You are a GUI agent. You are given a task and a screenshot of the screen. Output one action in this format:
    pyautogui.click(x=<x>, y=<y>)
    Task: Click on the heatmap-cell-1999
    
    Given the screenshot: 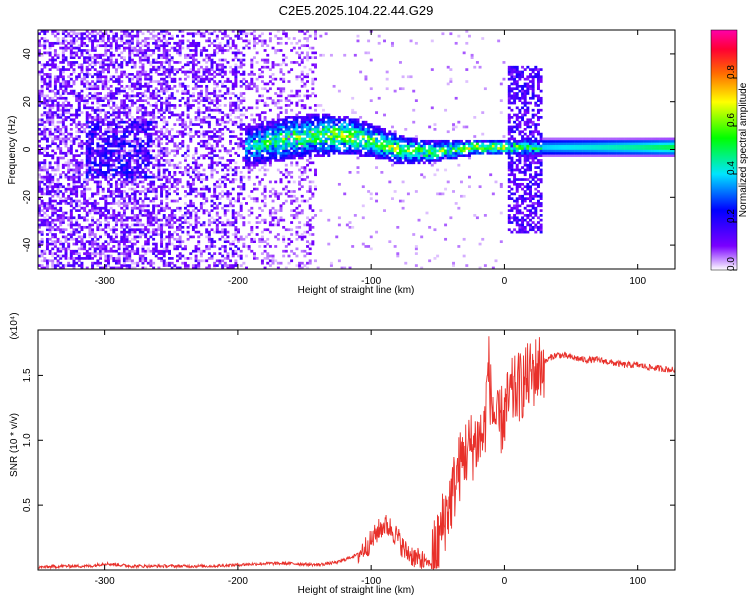 What is the action you would take?
    pyautogui.click(x=130, y=110)
    